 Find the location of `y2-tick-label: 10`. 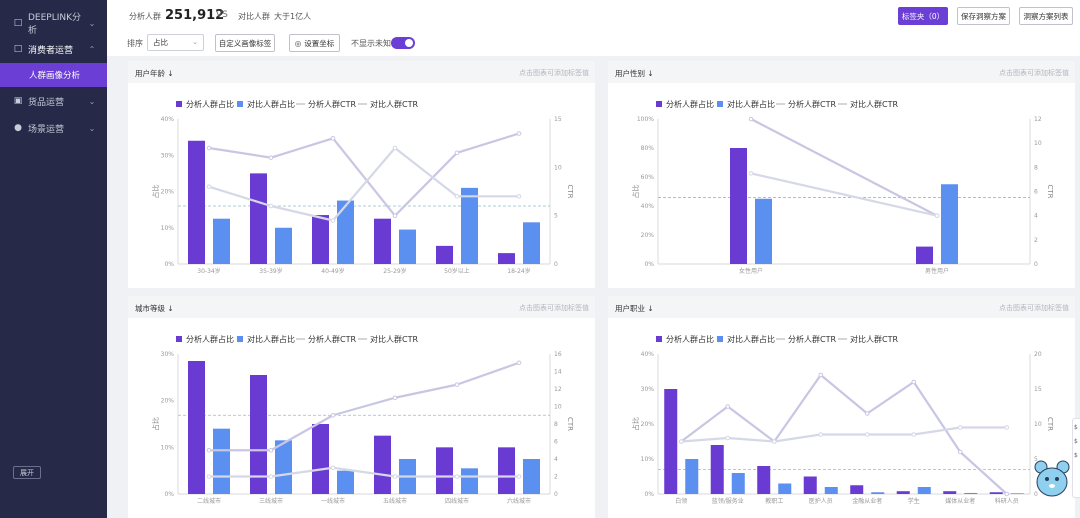

y2-tick-label: 10 is located at coordinates (558, 407).